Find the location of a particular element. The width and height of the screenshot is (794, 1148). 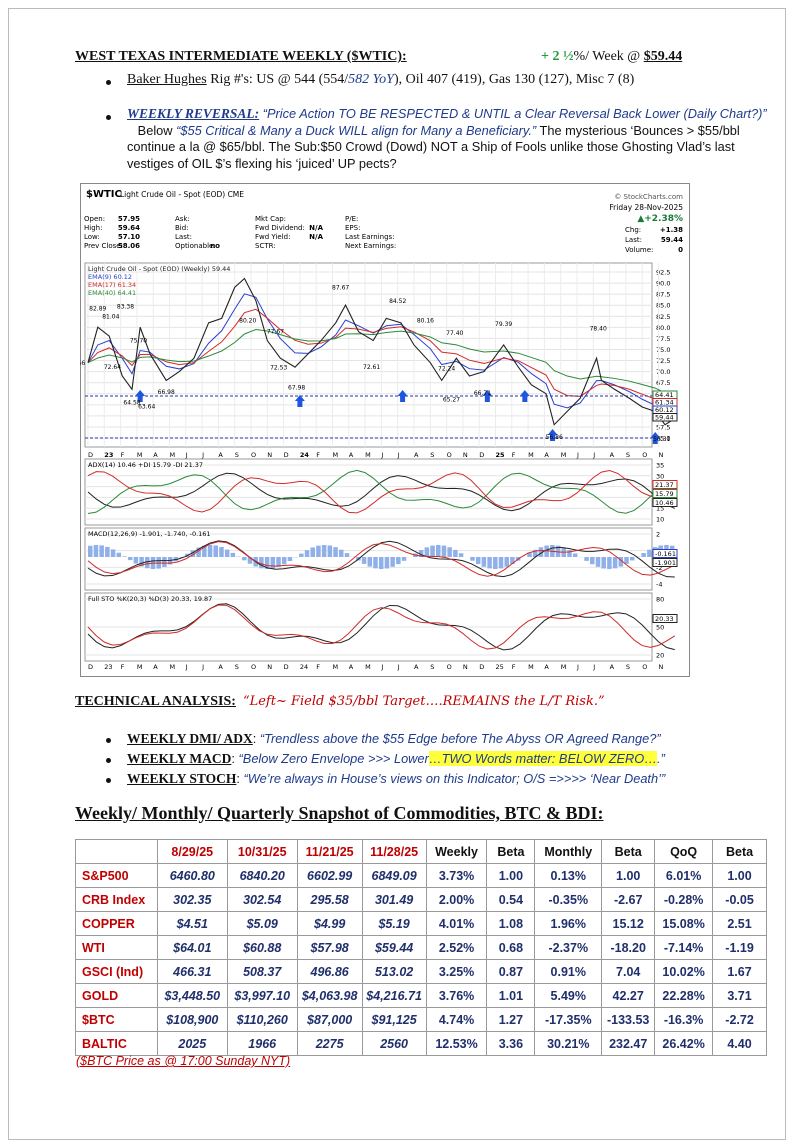

cell: 301.49 is located at coordinates (394, 899).